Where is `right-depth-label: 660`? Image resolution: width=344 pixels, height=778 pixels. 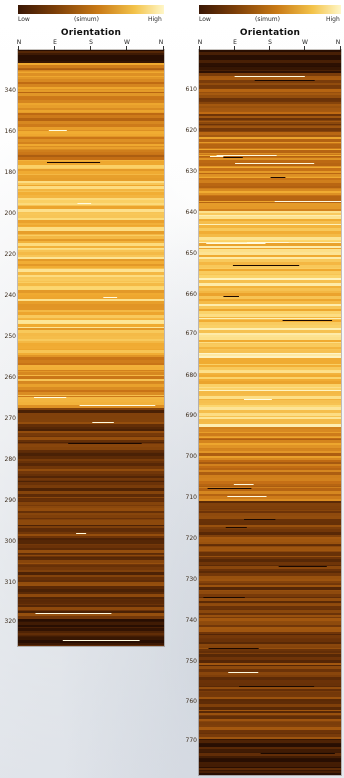
right-depth-label: 660 is located at coordinates (191, 294).